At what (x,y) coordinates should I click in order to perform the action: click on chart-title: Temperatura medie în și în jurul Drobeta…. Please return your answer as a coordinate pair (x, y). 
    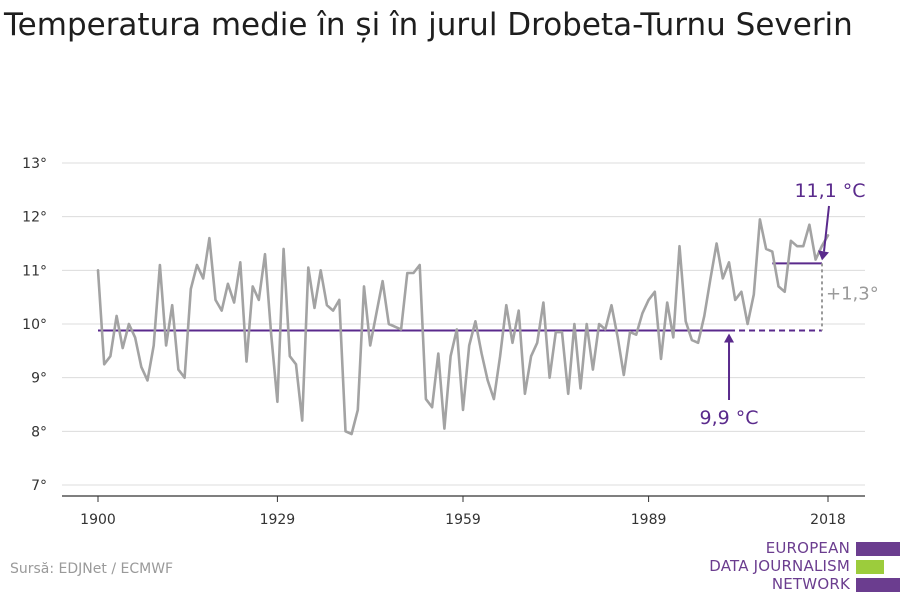
    Looking at the image, I should click on (428, 25).